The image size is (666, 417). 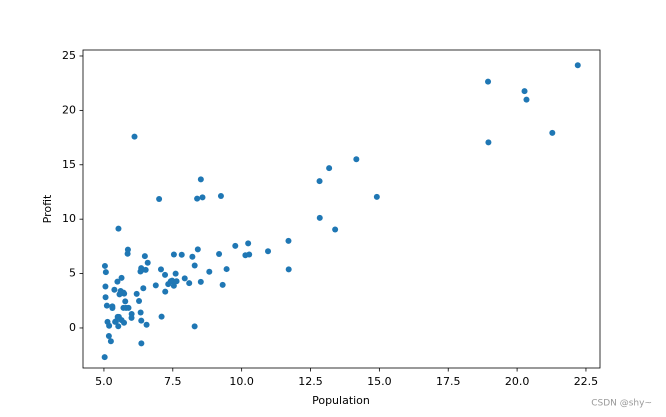 I want to click on x-tick-label: 22.5, so click(x=586, y=381).